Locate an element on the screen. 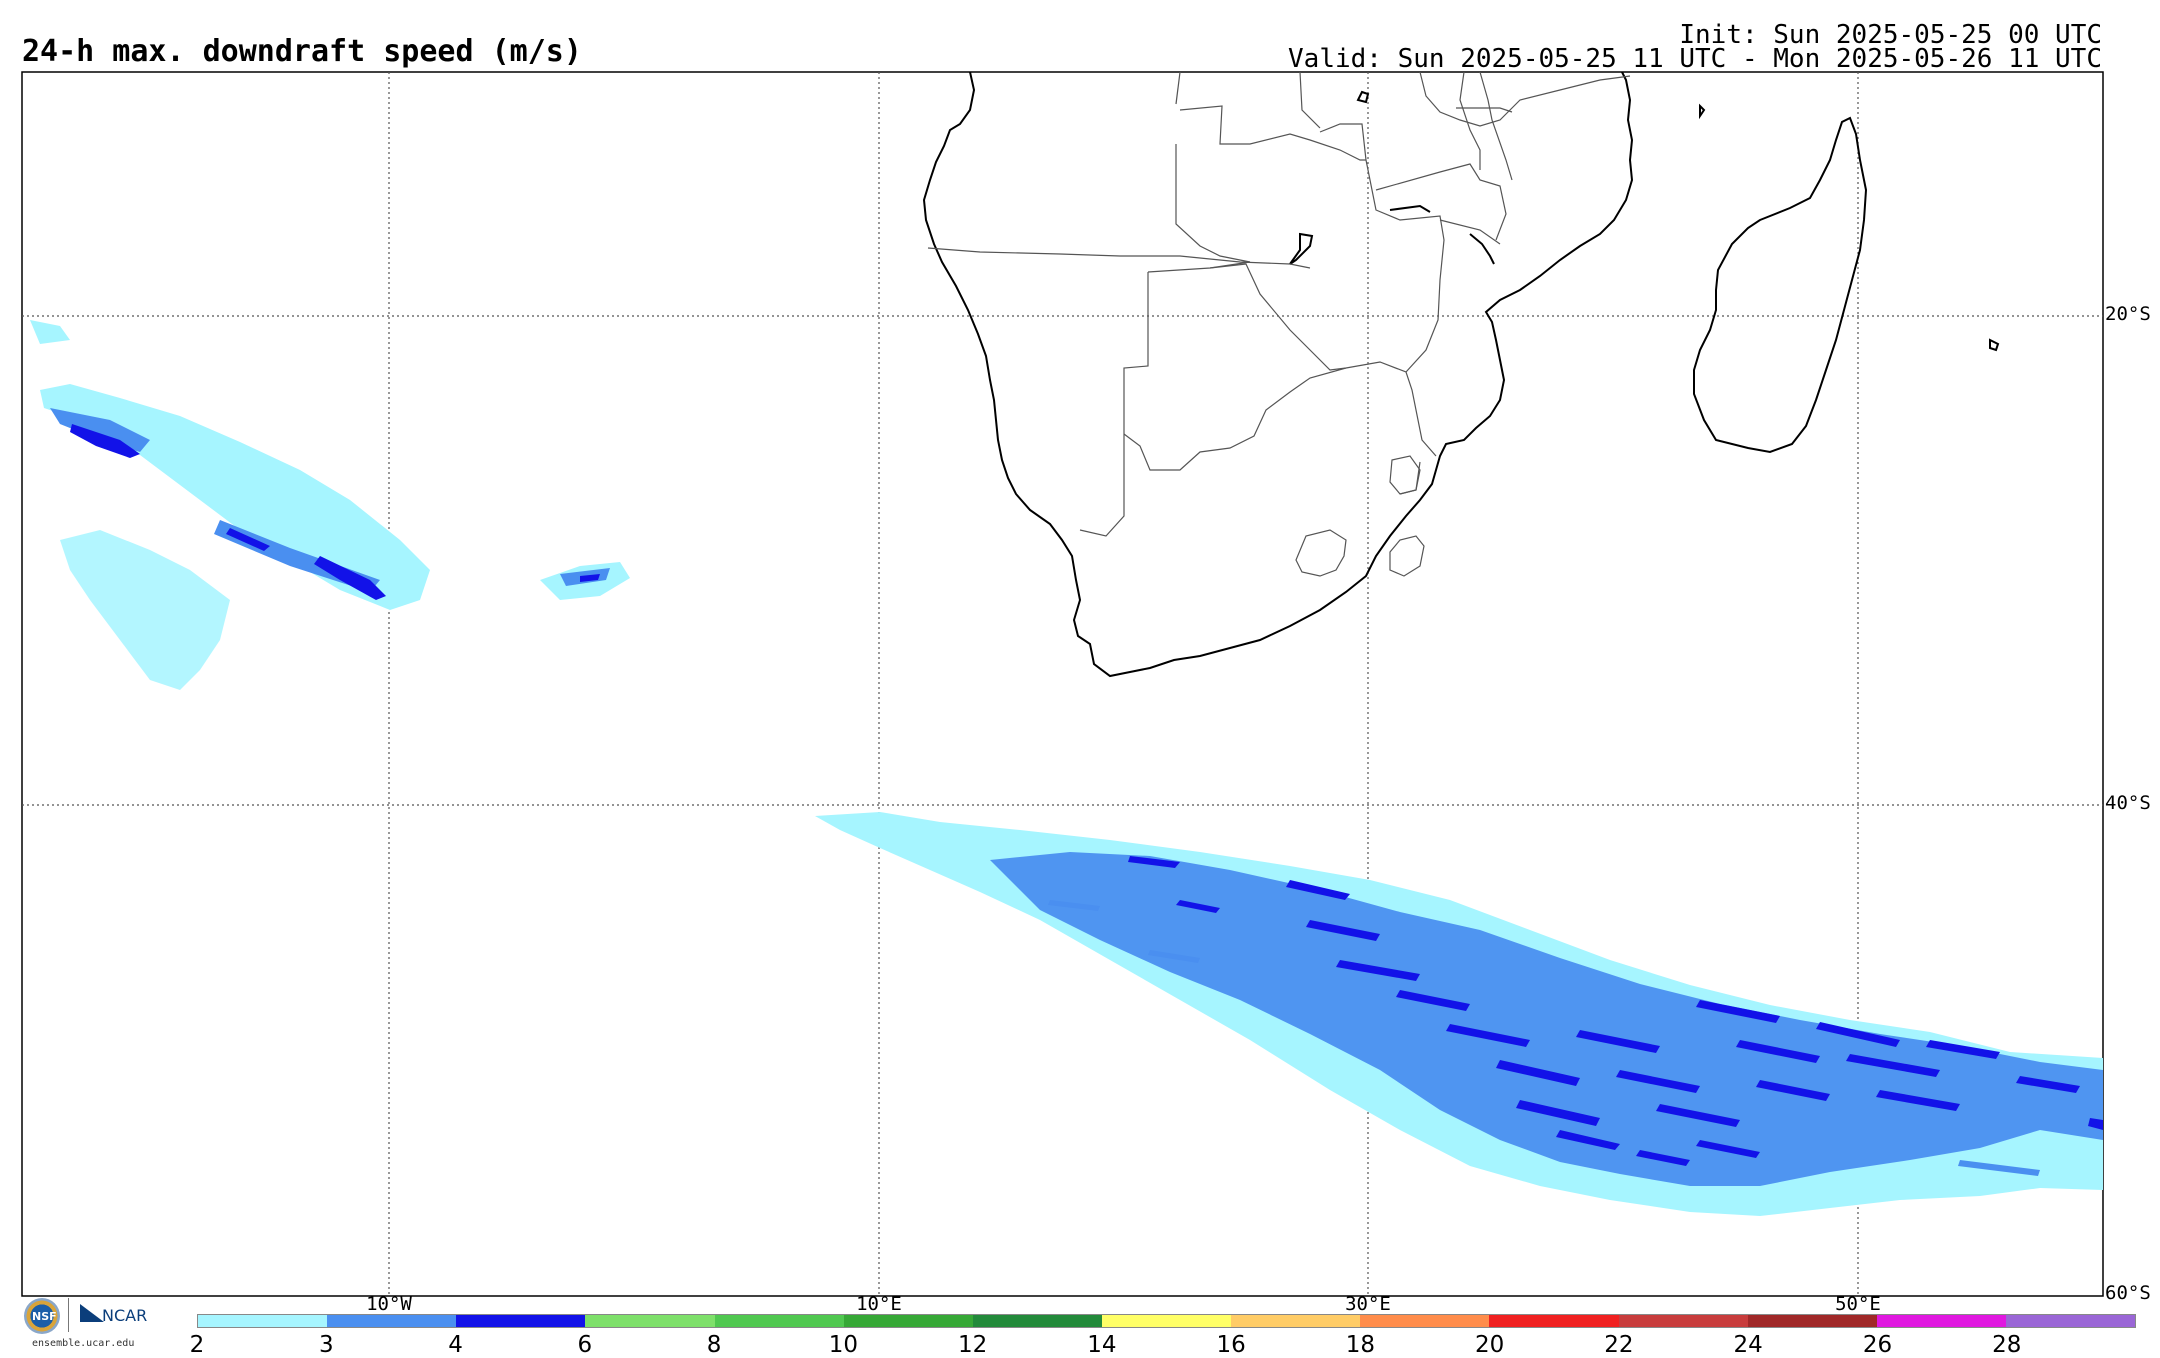 The height and width of the screenshot is (1358, 2160). lat-label-60s: 60°S is located at coordinates (2128, 1293).